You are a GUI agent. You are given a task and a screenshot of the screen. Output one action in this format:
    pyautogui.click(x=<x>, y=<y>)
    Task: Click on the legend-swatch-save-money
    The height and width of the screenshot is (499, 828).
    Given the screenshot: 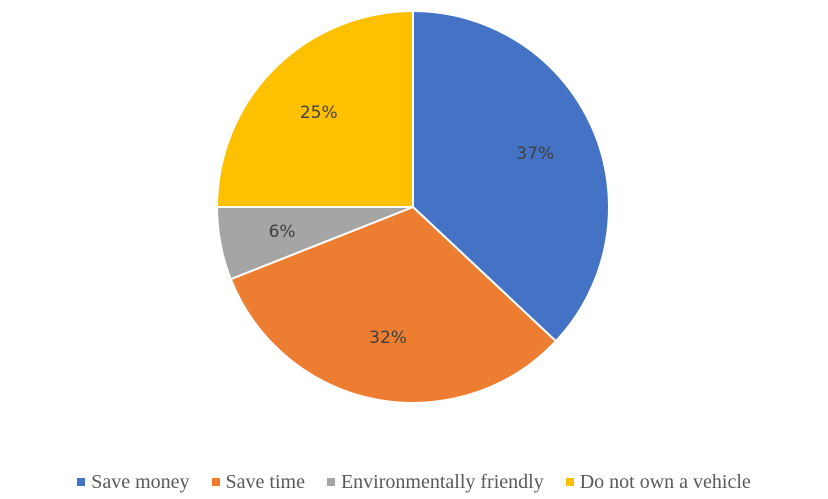 What is the action you would take?
    pyautogui.click(x=81, y=482)
    